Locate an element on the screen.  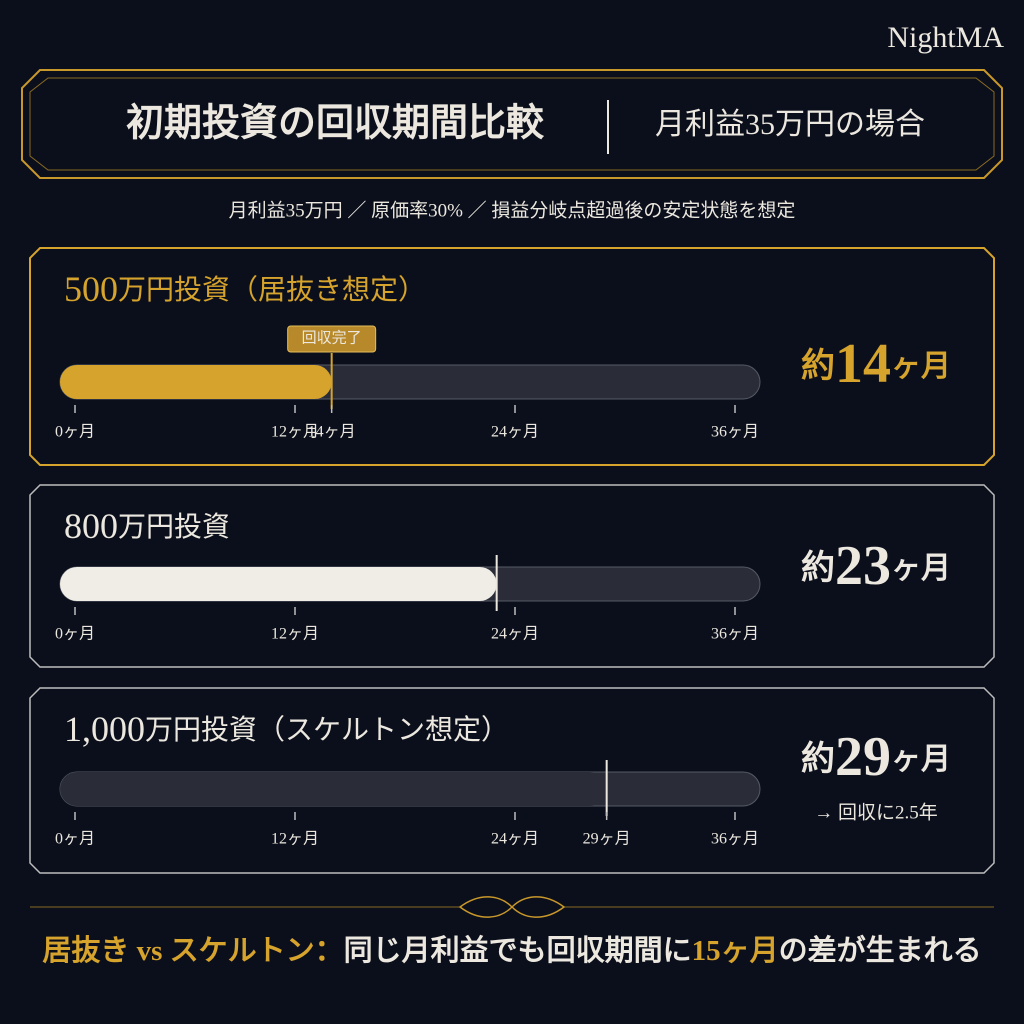
footer-part: 15ヶ月 is located at coordinates (735, 951).